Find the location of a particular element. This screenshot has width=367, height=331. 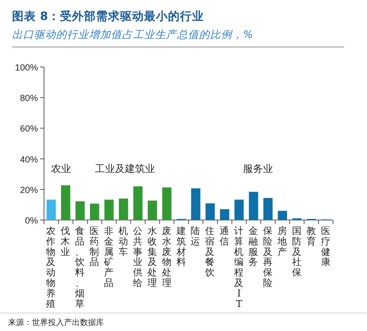

x-tick-label: 房地产 is located at coordinates (282, 241).